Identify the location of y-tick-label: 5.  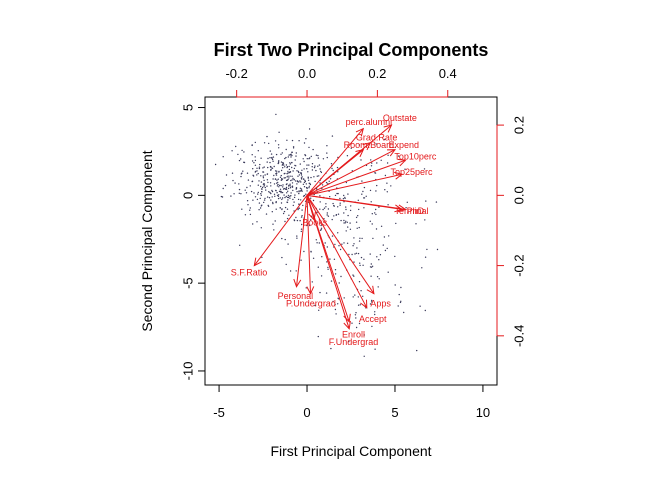
(188, 107).